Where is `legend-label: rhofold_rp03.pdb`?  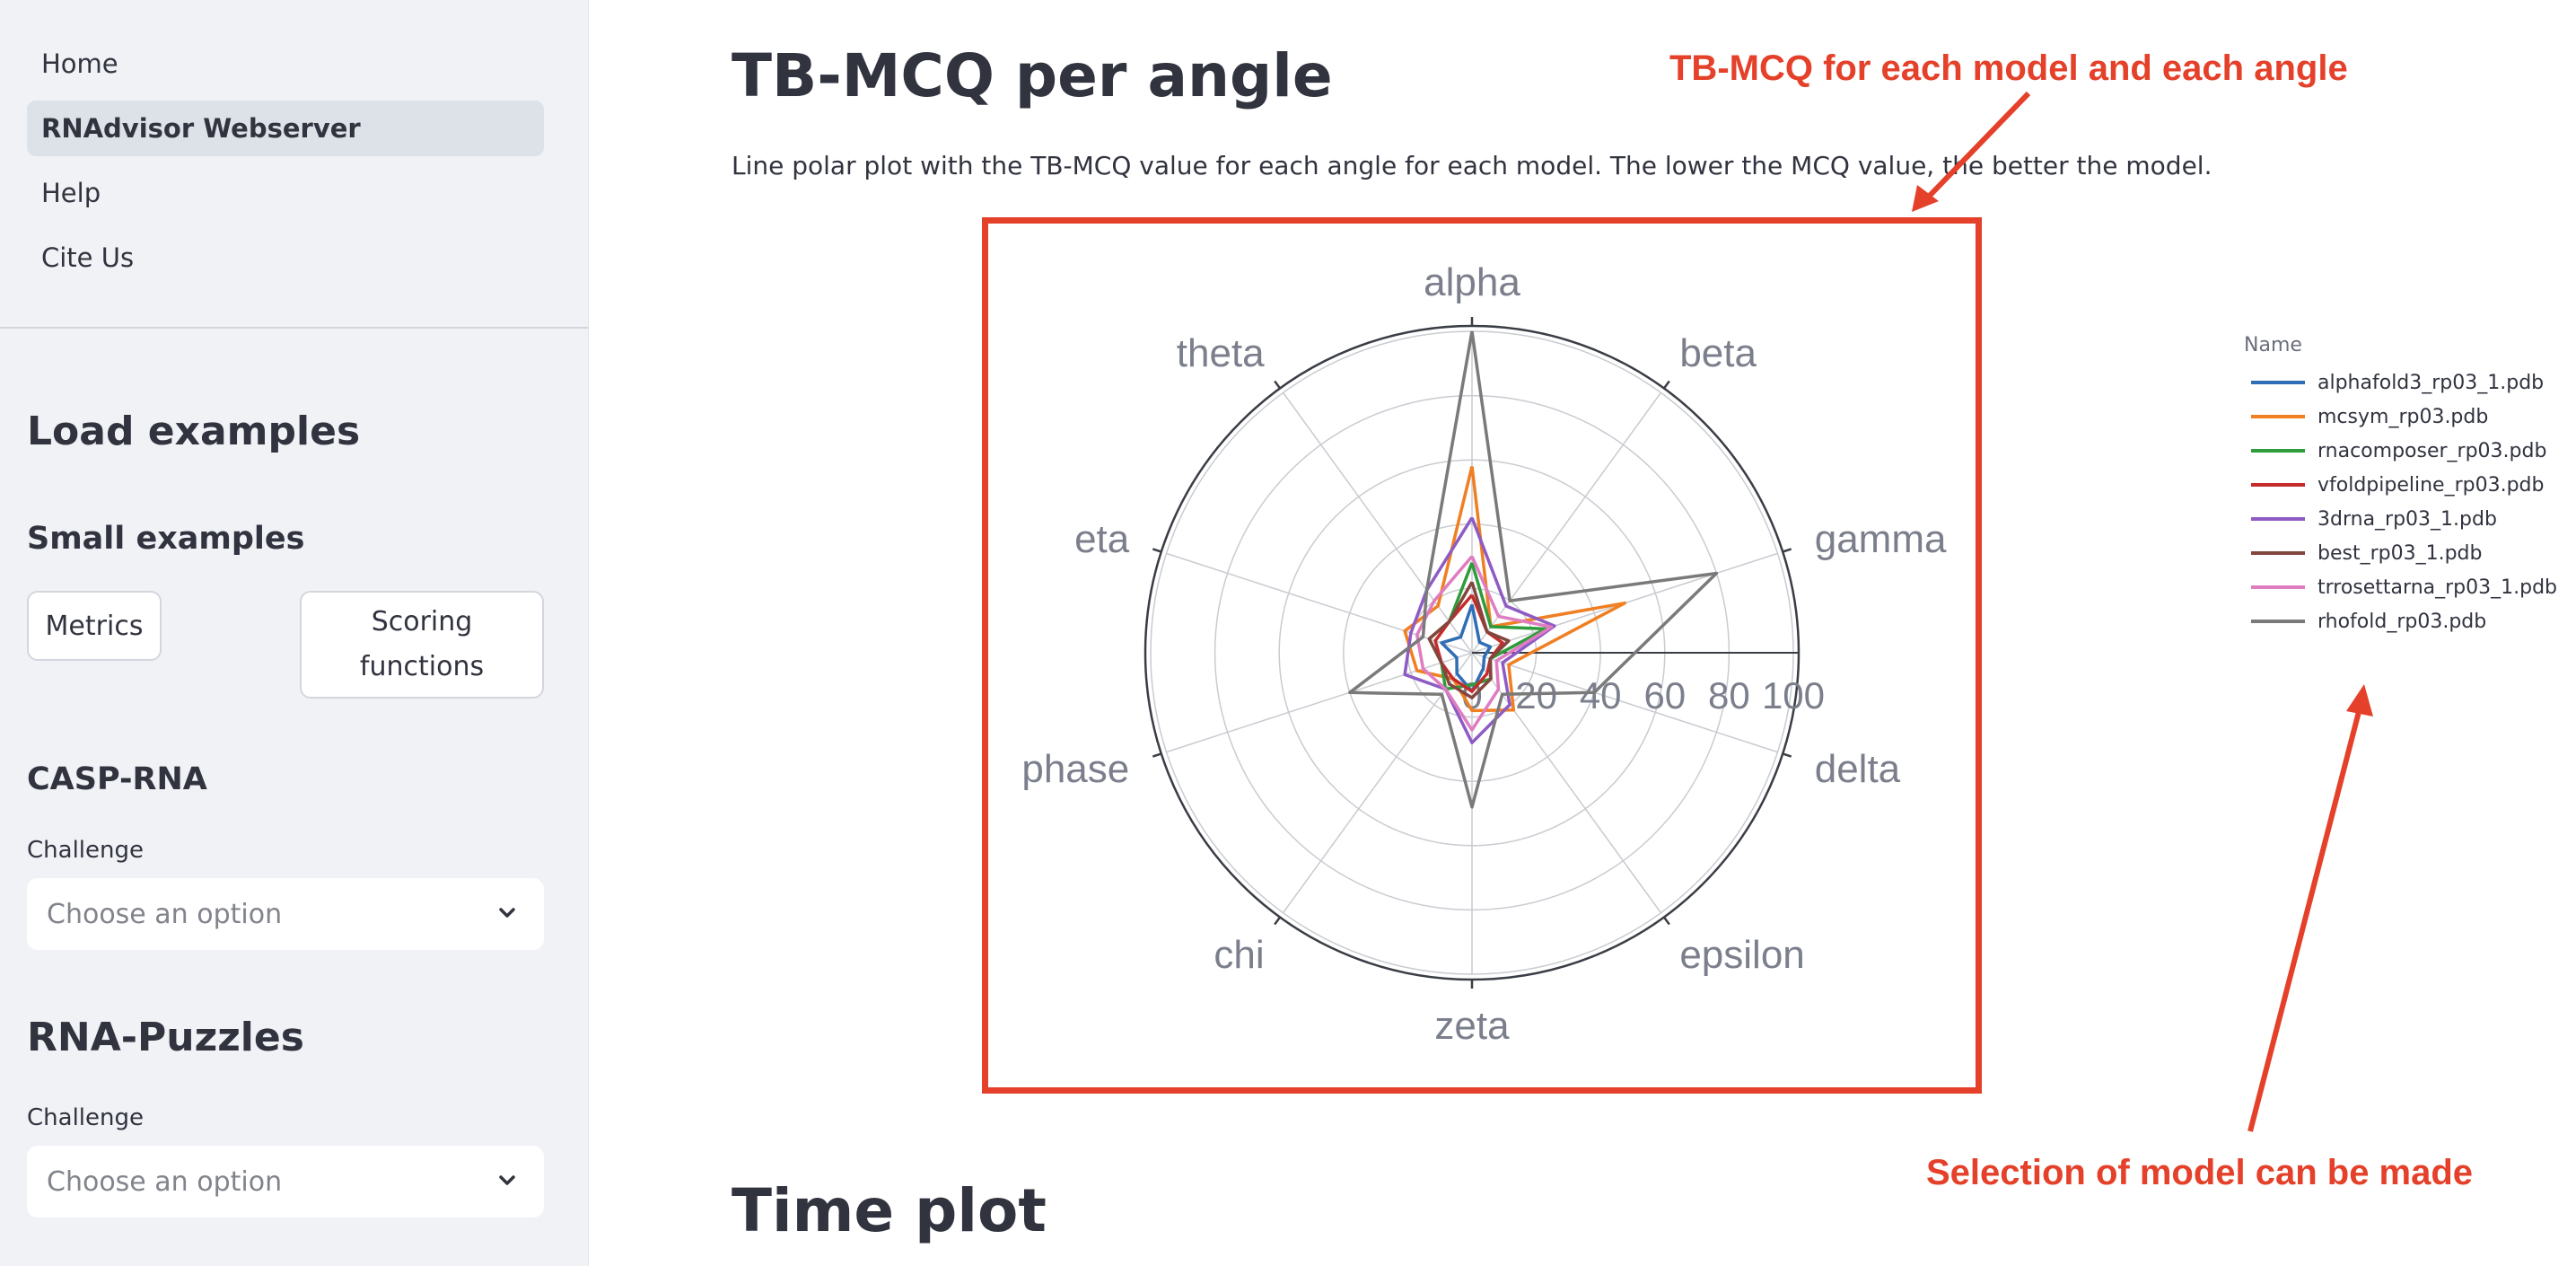
legend-label: rhofold_rp03.pdb is located at coordinates (2402, 621).